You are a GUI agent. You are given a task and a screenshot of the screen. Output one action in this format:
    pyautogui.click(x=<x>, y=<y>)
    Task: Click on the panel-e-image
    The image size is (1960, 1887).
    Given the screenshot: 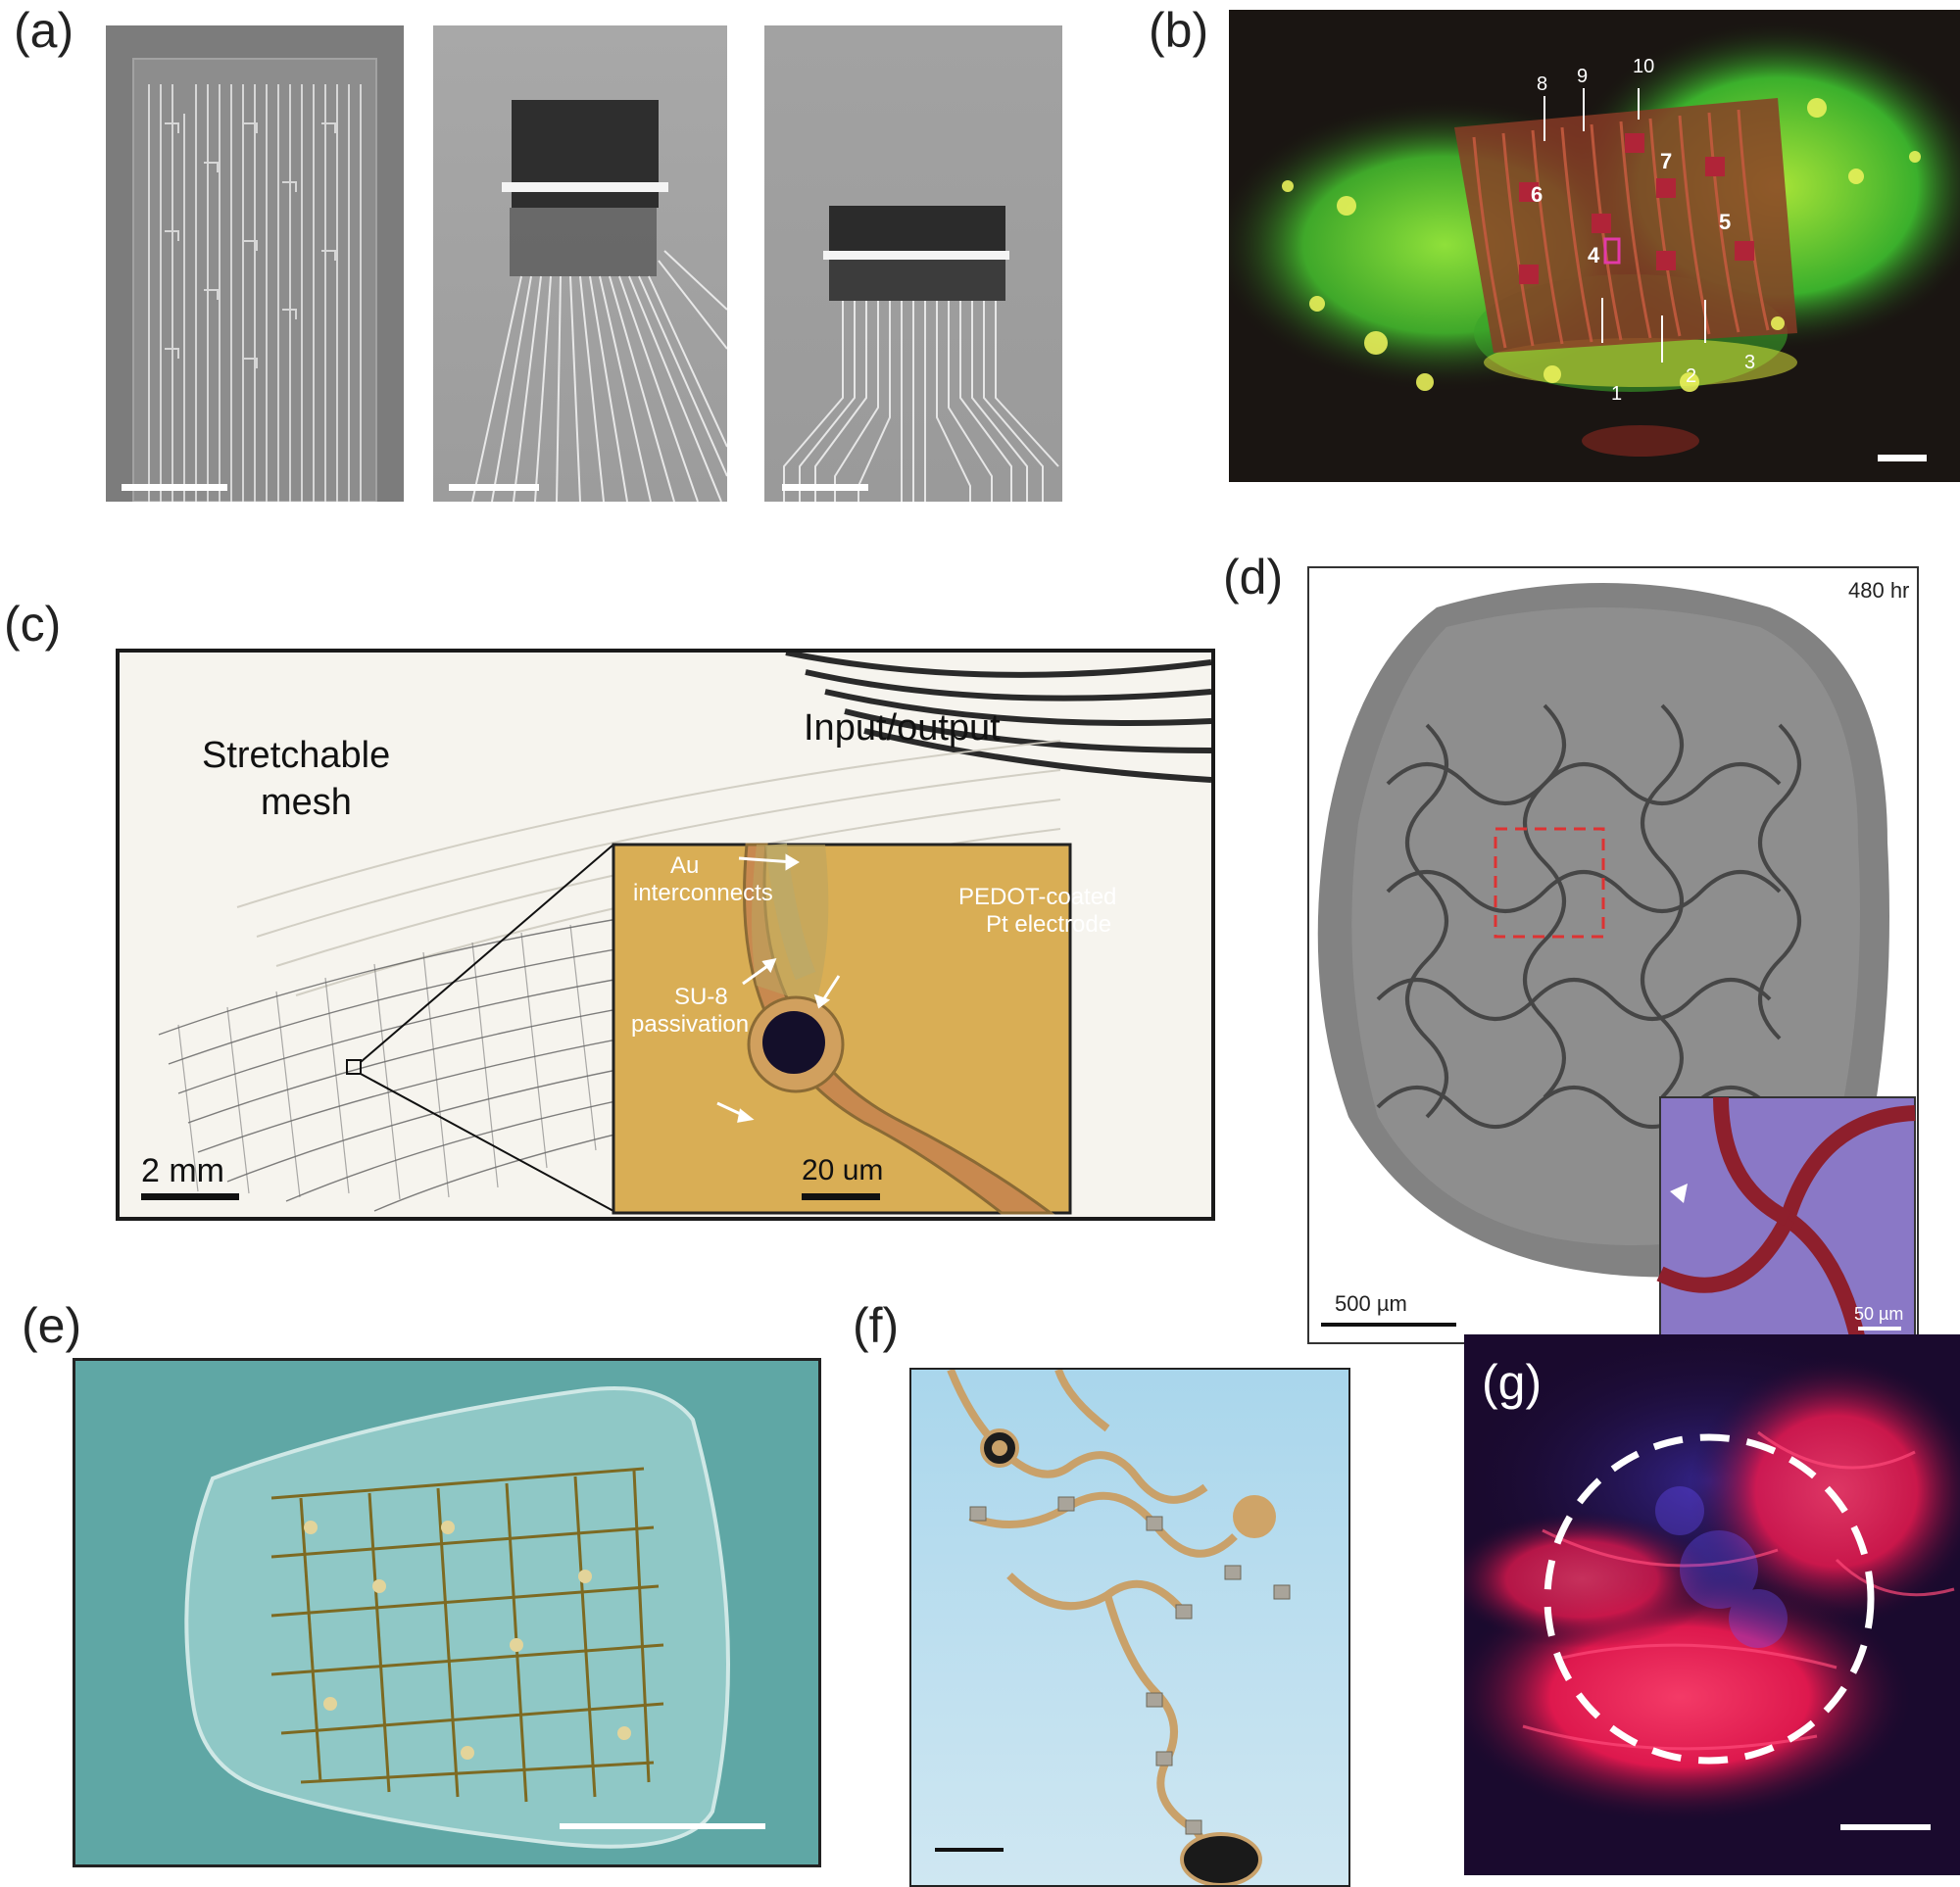 What is the action you would take?
    pyautogui.click(x=447, y=1612)
    